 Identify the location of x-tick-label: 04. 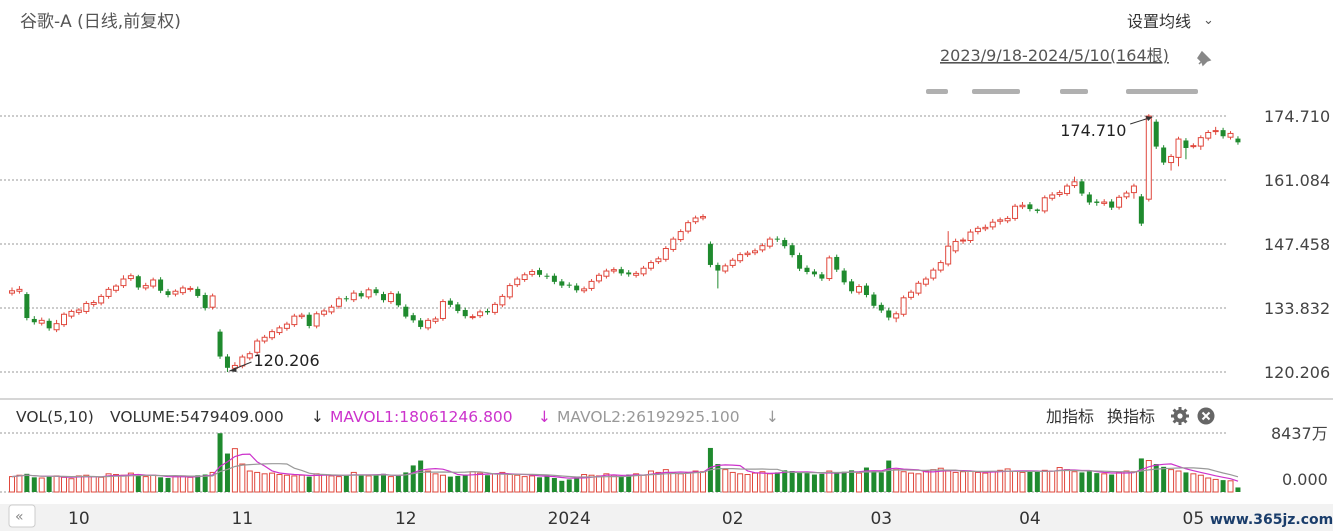
(1030, 519).